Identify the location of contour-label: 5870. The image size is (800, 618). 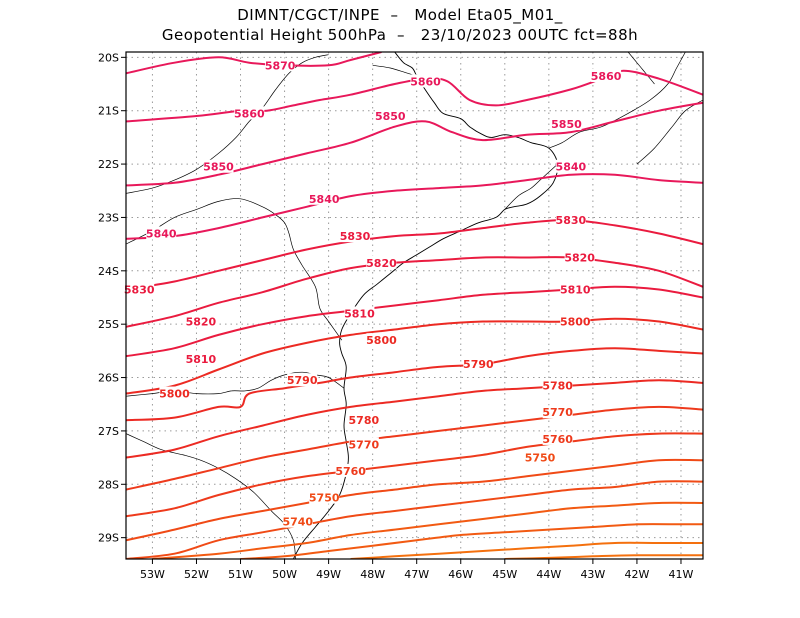
(280, 65).